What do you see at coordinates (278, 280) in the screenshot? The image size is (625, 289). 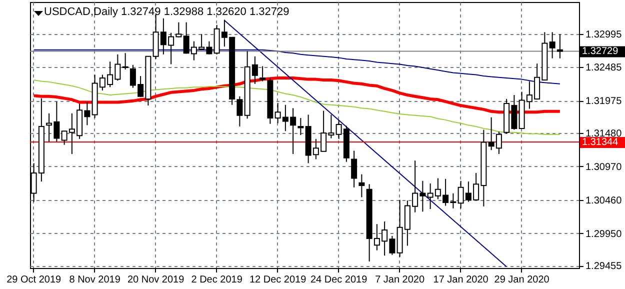 I see `x-tick-label: 12 Dec 2019` at bounding box center [278, 280].